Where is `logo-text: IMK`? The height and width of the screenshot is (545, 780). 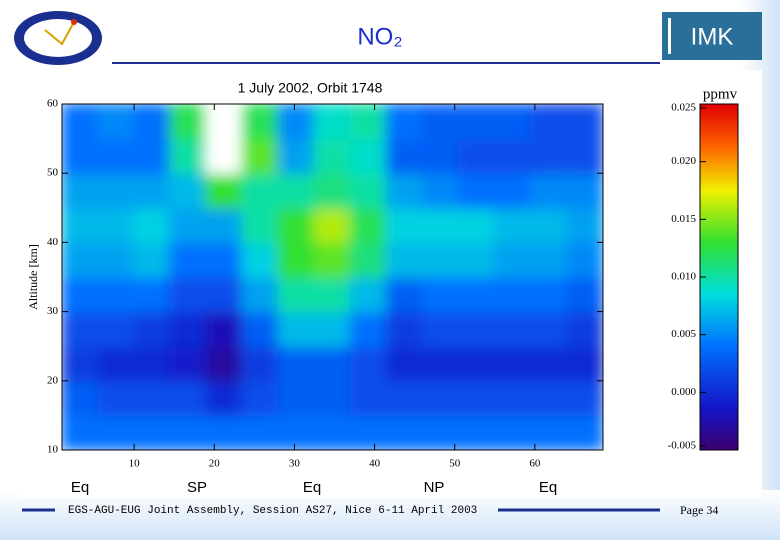 logo-text: IMK is located at coordinates (712, 36).